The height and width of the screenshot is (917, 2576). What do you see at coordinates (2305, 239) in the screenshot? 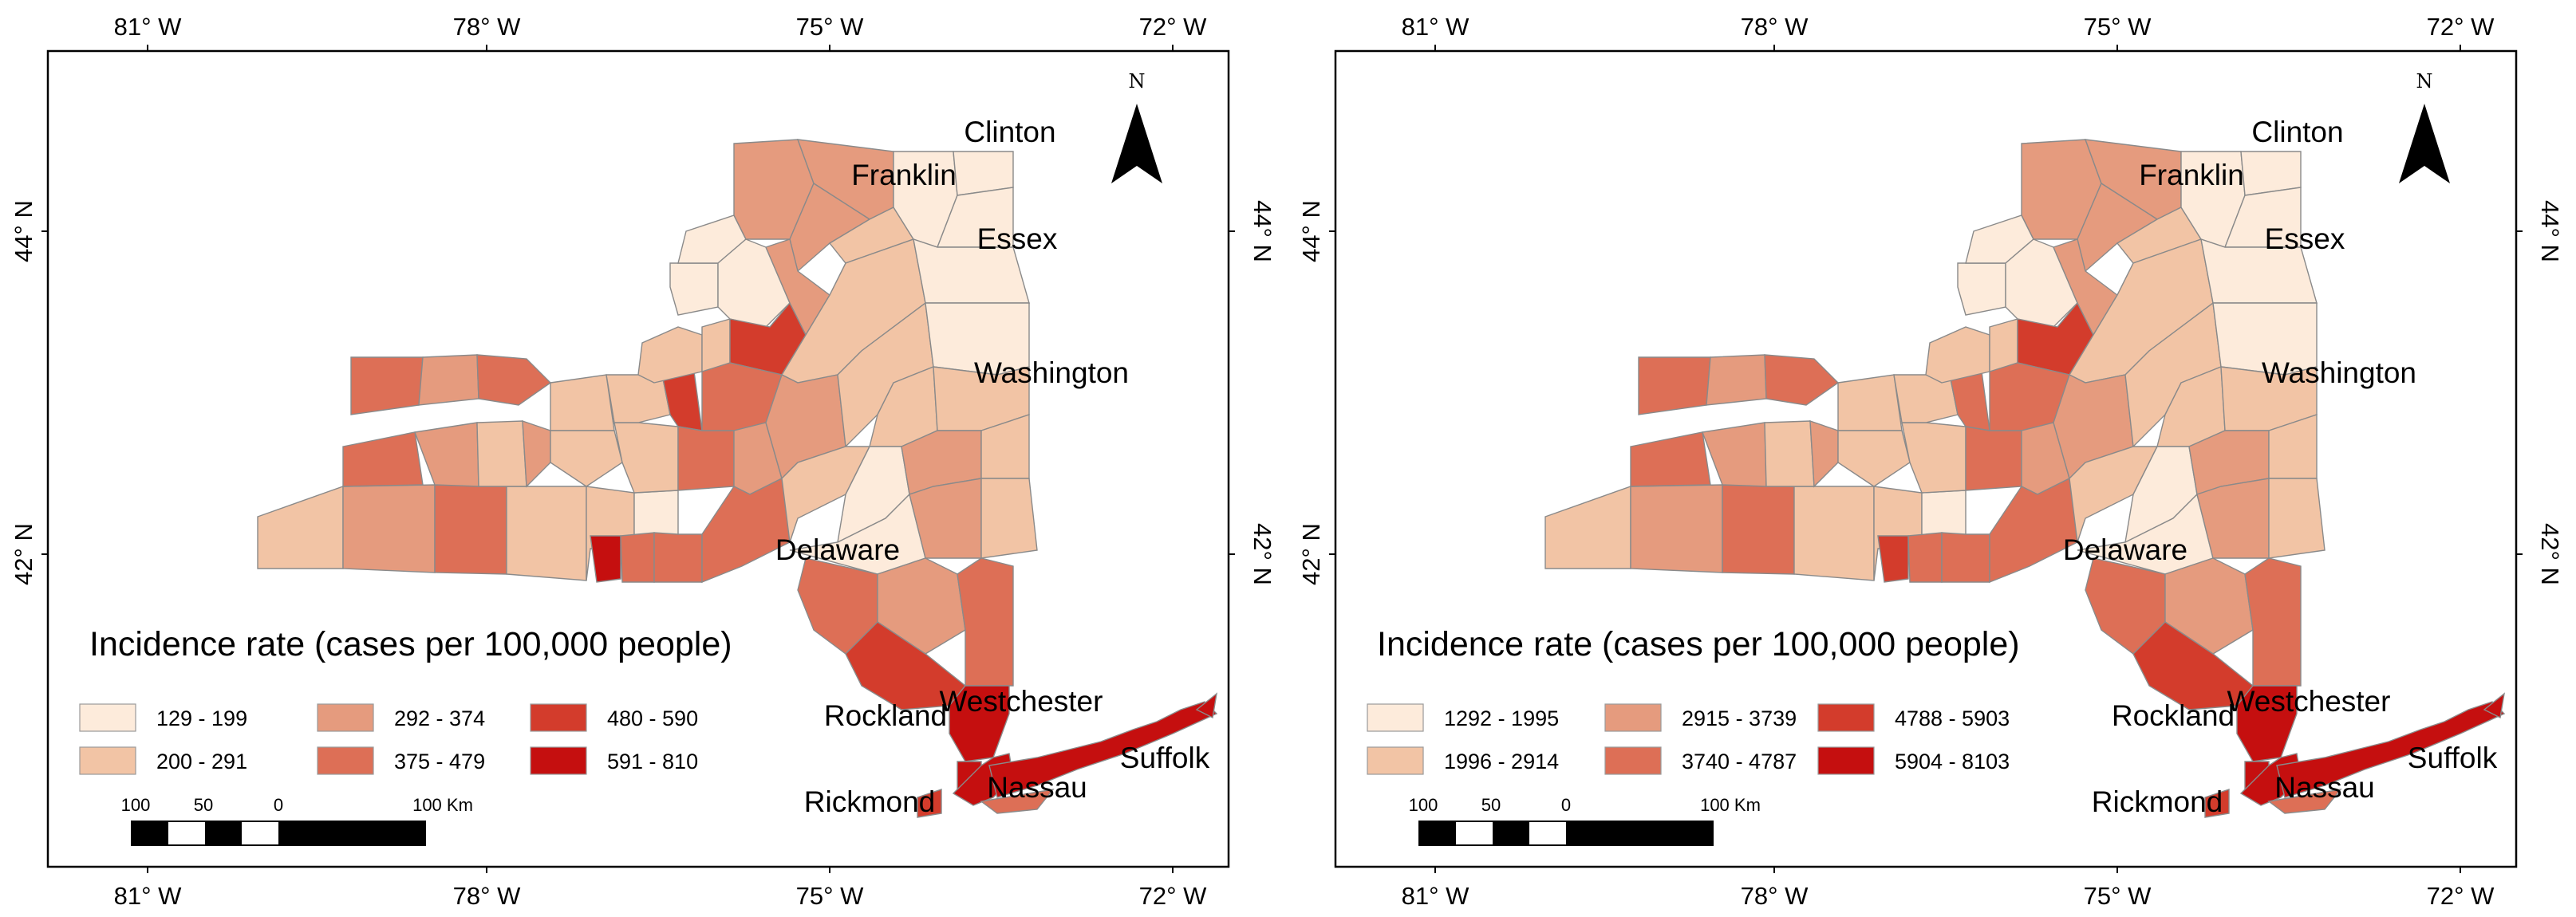
I see `county-label: Essex` at bounding box center [2305, 239].